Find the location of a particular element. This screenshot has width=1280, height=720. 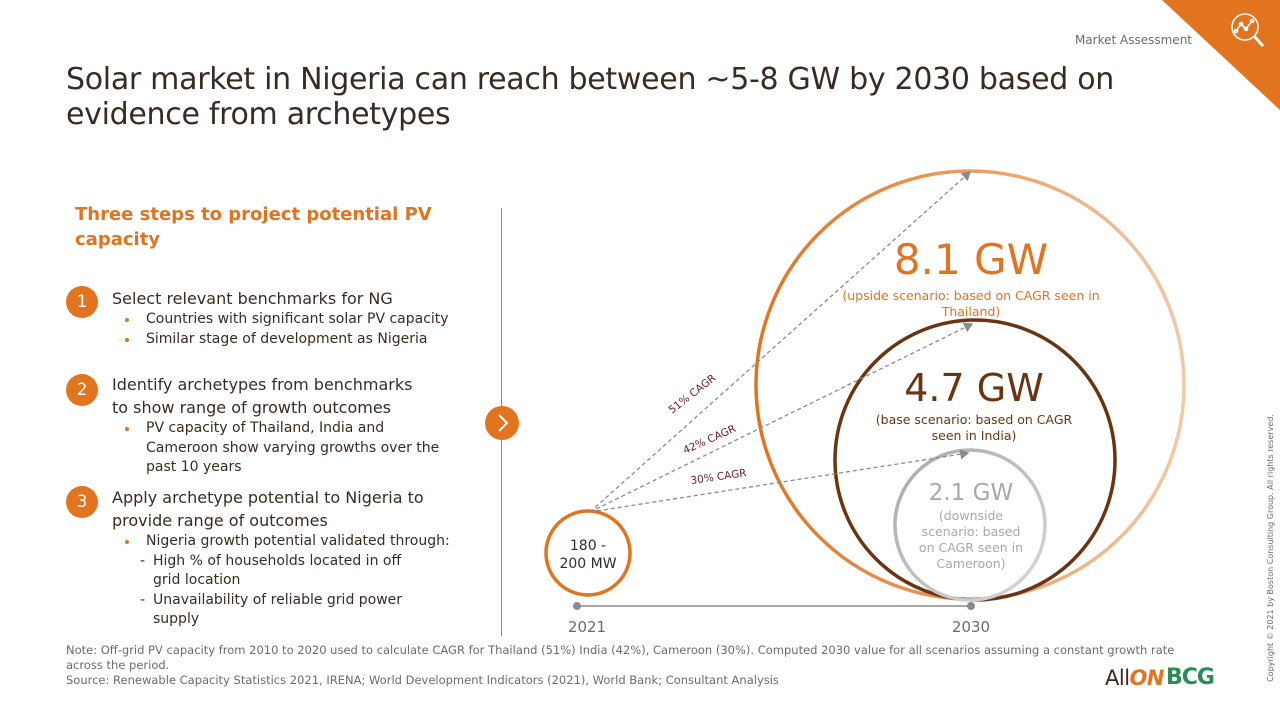

upside-arrow is located at coordinates (780, 342).